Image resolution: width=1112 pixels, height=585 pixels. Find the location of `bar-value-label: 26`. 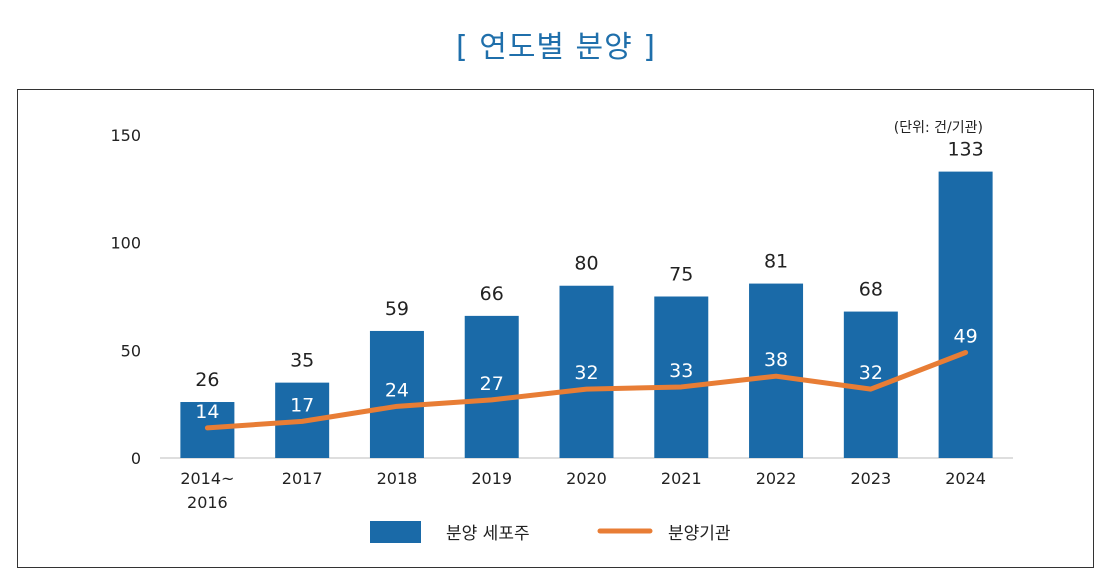

bar-value-label: 26 is located at coordinates (207, 380).